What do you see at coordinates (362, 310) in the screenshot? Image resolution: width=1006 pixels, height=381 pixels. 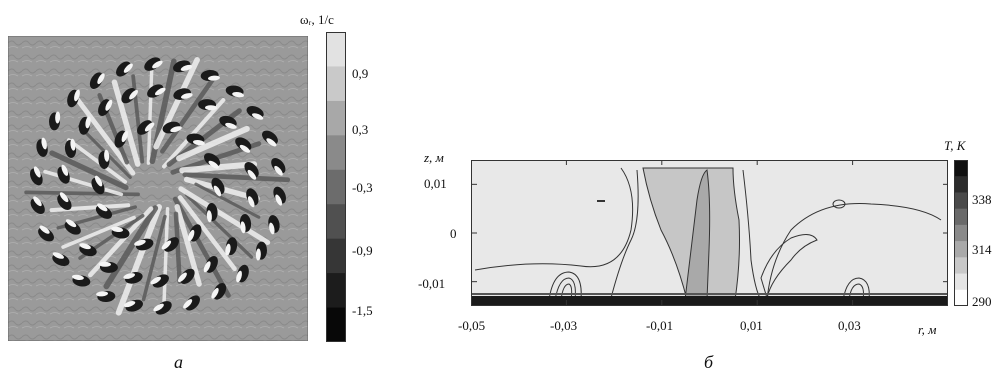 I see `colorbar-a-tick: -1,5` at bounding box center [362, 310].